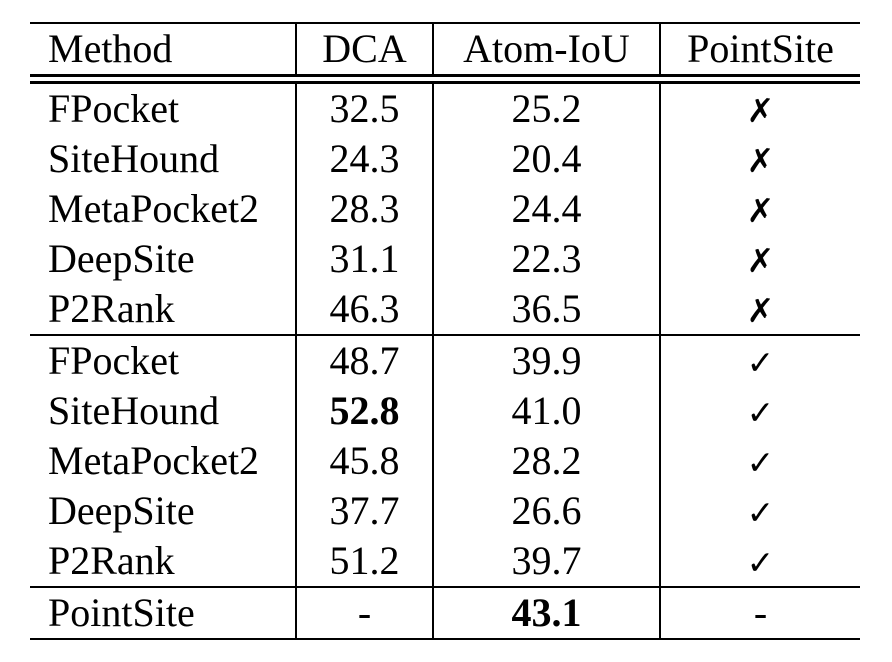 This screenshot has width=892, height=662. I want to click on atom-iou-value: 39.9, so click(546, 360).